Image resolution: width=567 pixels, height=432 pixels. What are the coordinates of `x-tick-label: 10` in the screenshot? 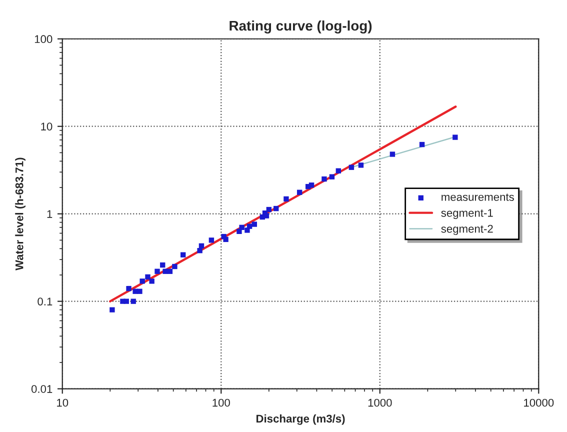 It's located at (62, 402).